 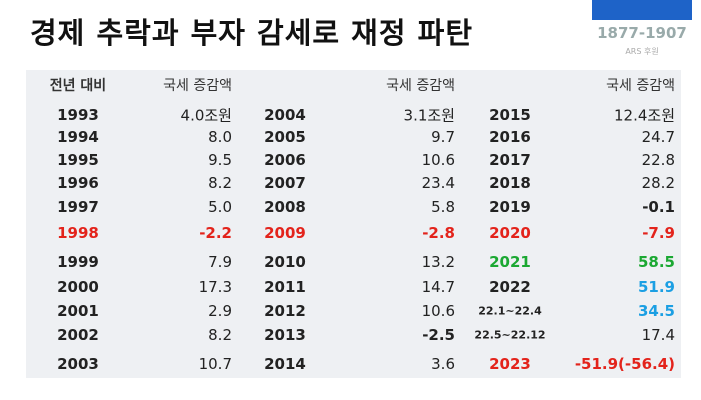 What do you see at coordinates (656, 287) in the screenshot?
I see `amount-value: 51.9` at bounding box center [656, 287].